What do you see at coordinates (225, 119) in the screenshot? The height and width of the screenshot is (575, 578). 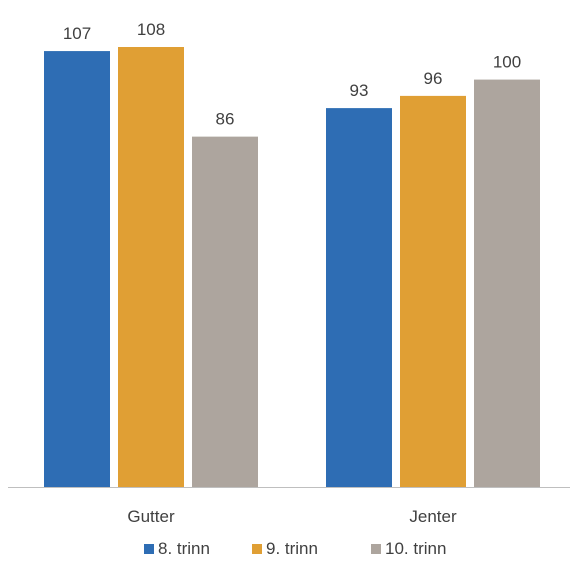 I see `data-label: 86` at bounding box center [225, 119].